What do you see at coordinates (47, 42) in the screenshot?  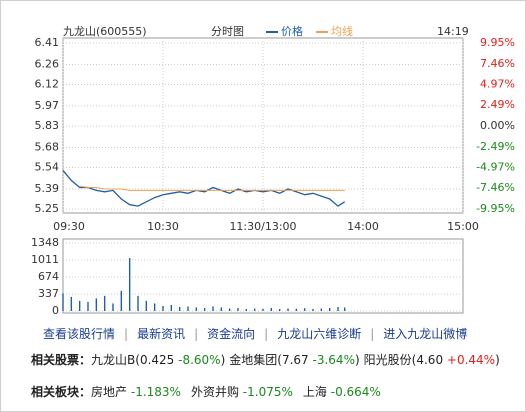 I see `y-tick-label: 6.41` at bounding box center [47, 42].